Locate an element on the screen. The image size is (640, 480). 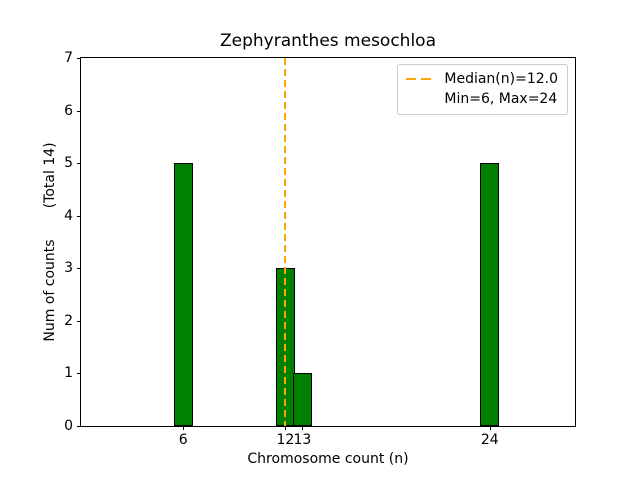
y-tick-label-0: 0 is located at coordinates (68, 426).